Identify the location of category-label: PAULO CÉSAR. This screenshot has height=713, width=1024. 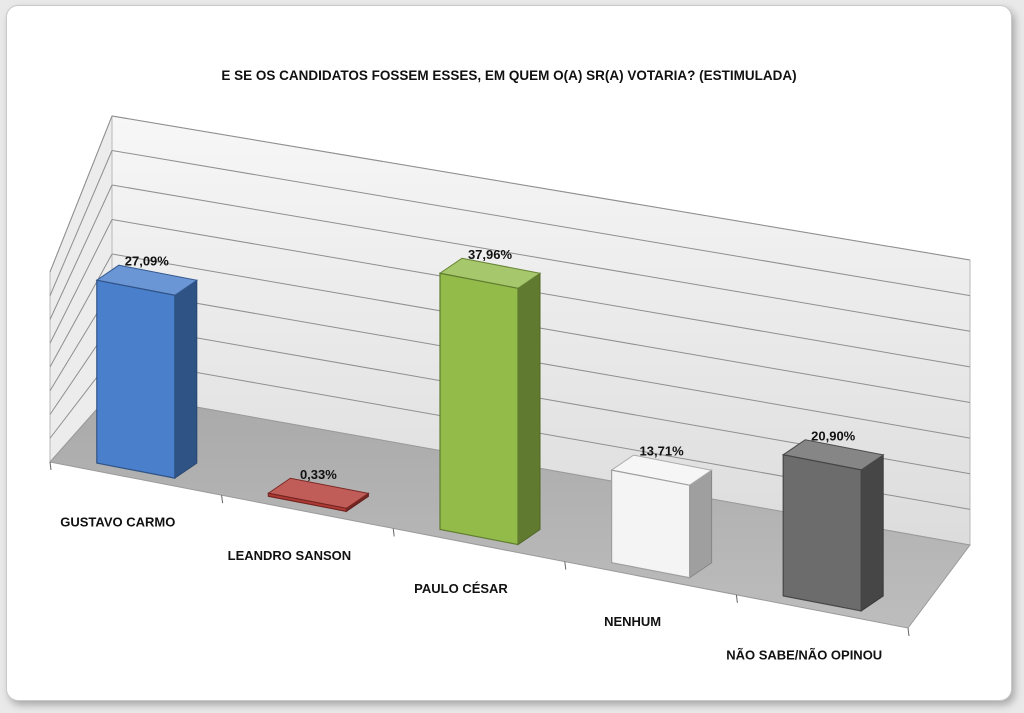
(461, 588).